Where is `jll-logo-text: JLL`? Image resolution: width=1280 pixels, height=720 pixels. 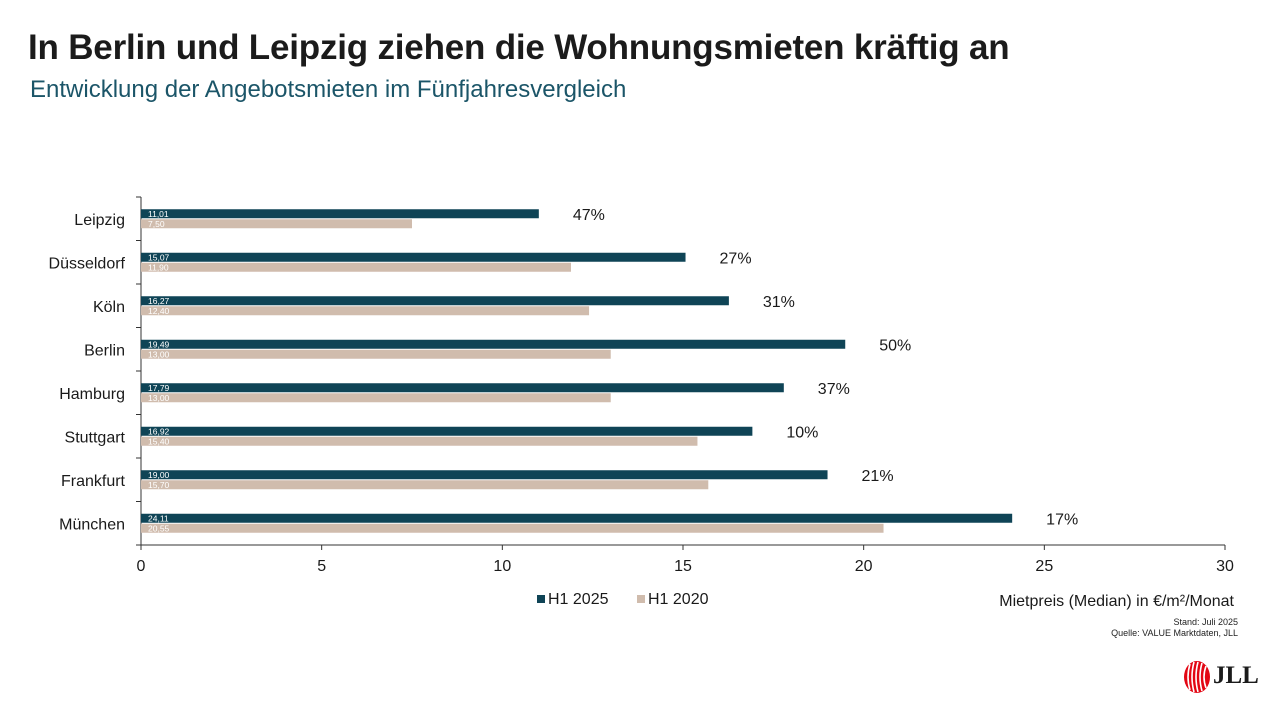 jll-logo-text: JLL is located at coordinates (1236, 675).